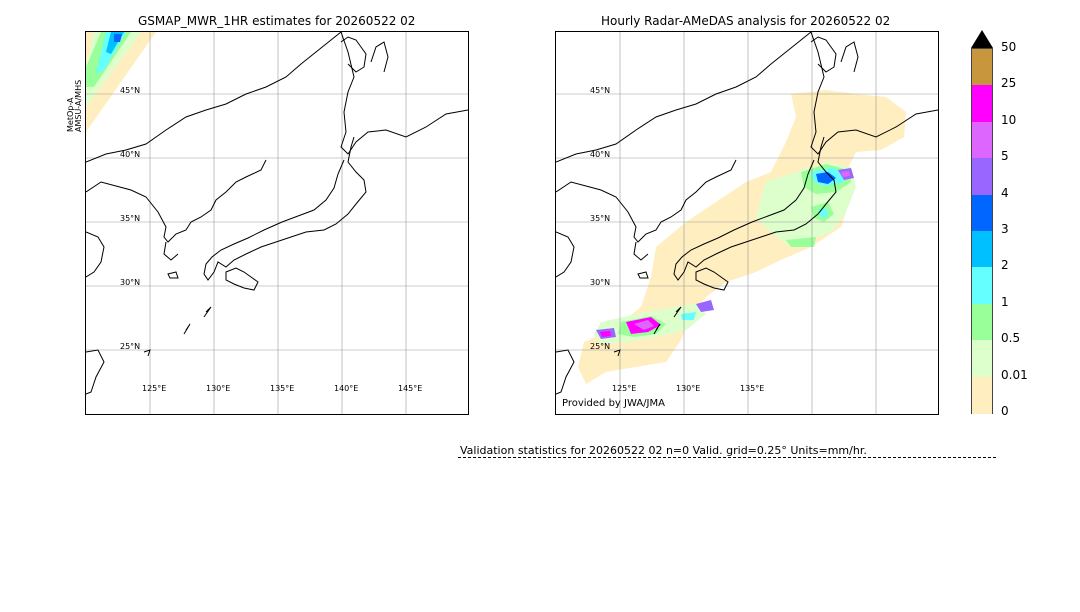  What do you see at coordinates (1014, 374) in the screenshot?
I see `colorbar-tick-label: 0.01` at bounding box center [1014, 374].